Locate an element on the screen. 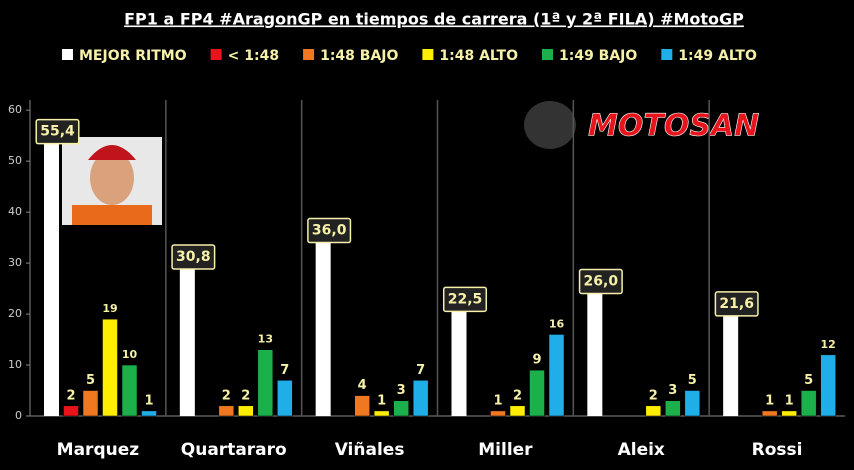 This screenshot has height=470, width=854. x-tick-label: Quartararo is located at coordinates (234, 450).